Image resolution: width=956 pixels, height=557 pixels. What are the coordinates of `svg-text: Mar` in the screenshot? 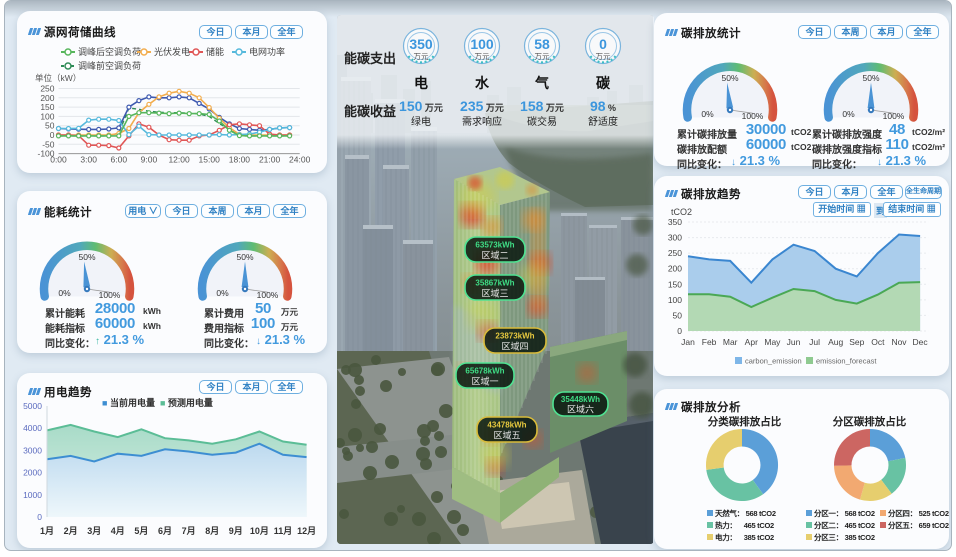 It's located at (730, 342).